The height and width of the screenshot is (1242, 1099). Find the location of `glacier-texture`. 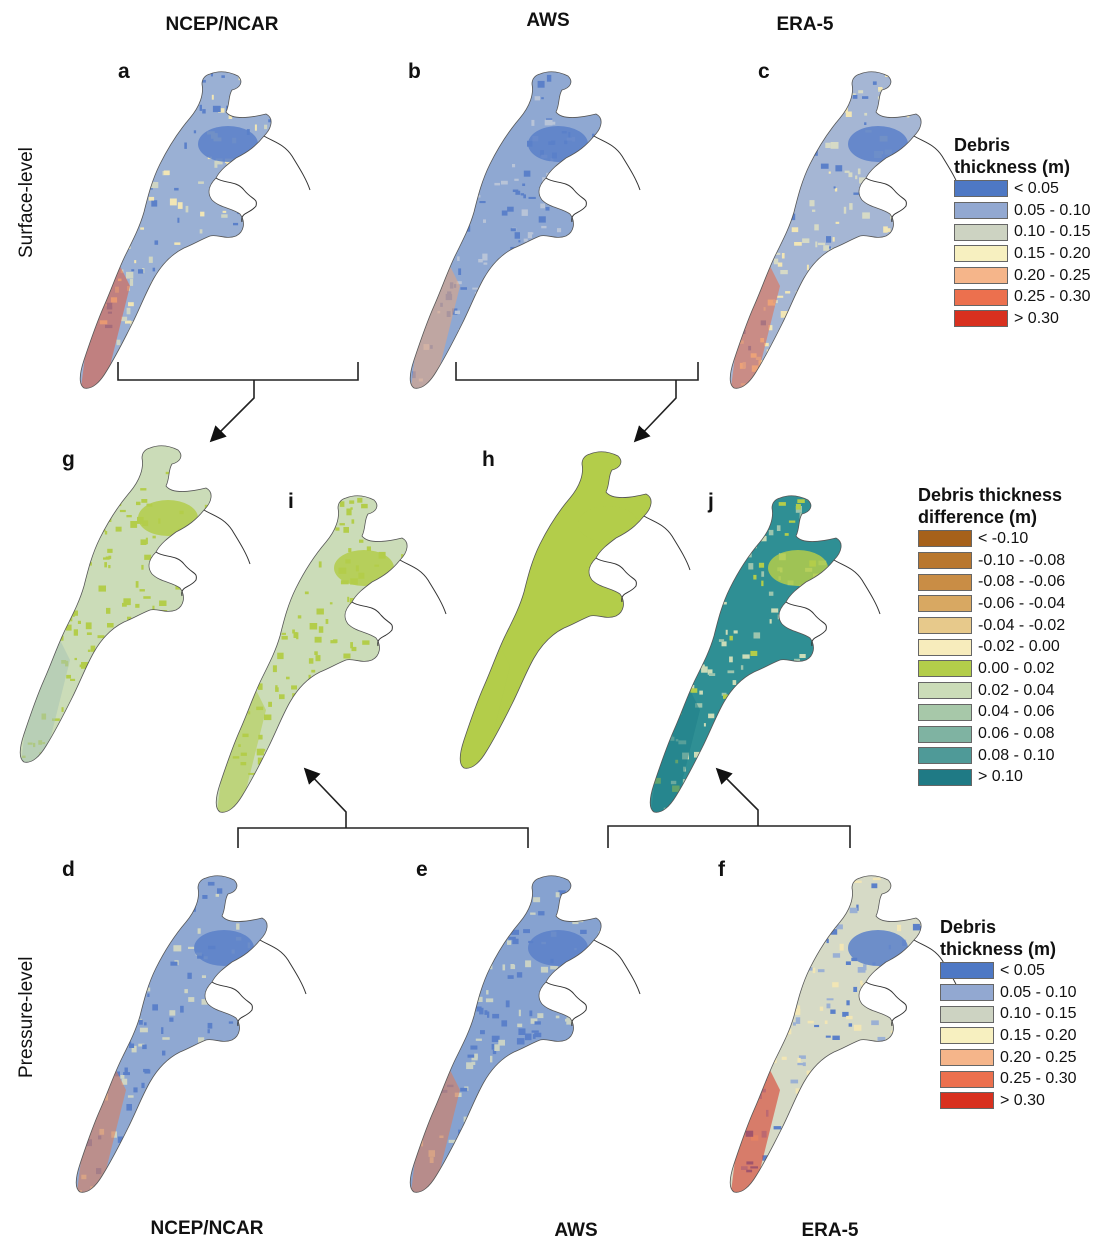

glacier-texture is located at coordinates (549, 637).